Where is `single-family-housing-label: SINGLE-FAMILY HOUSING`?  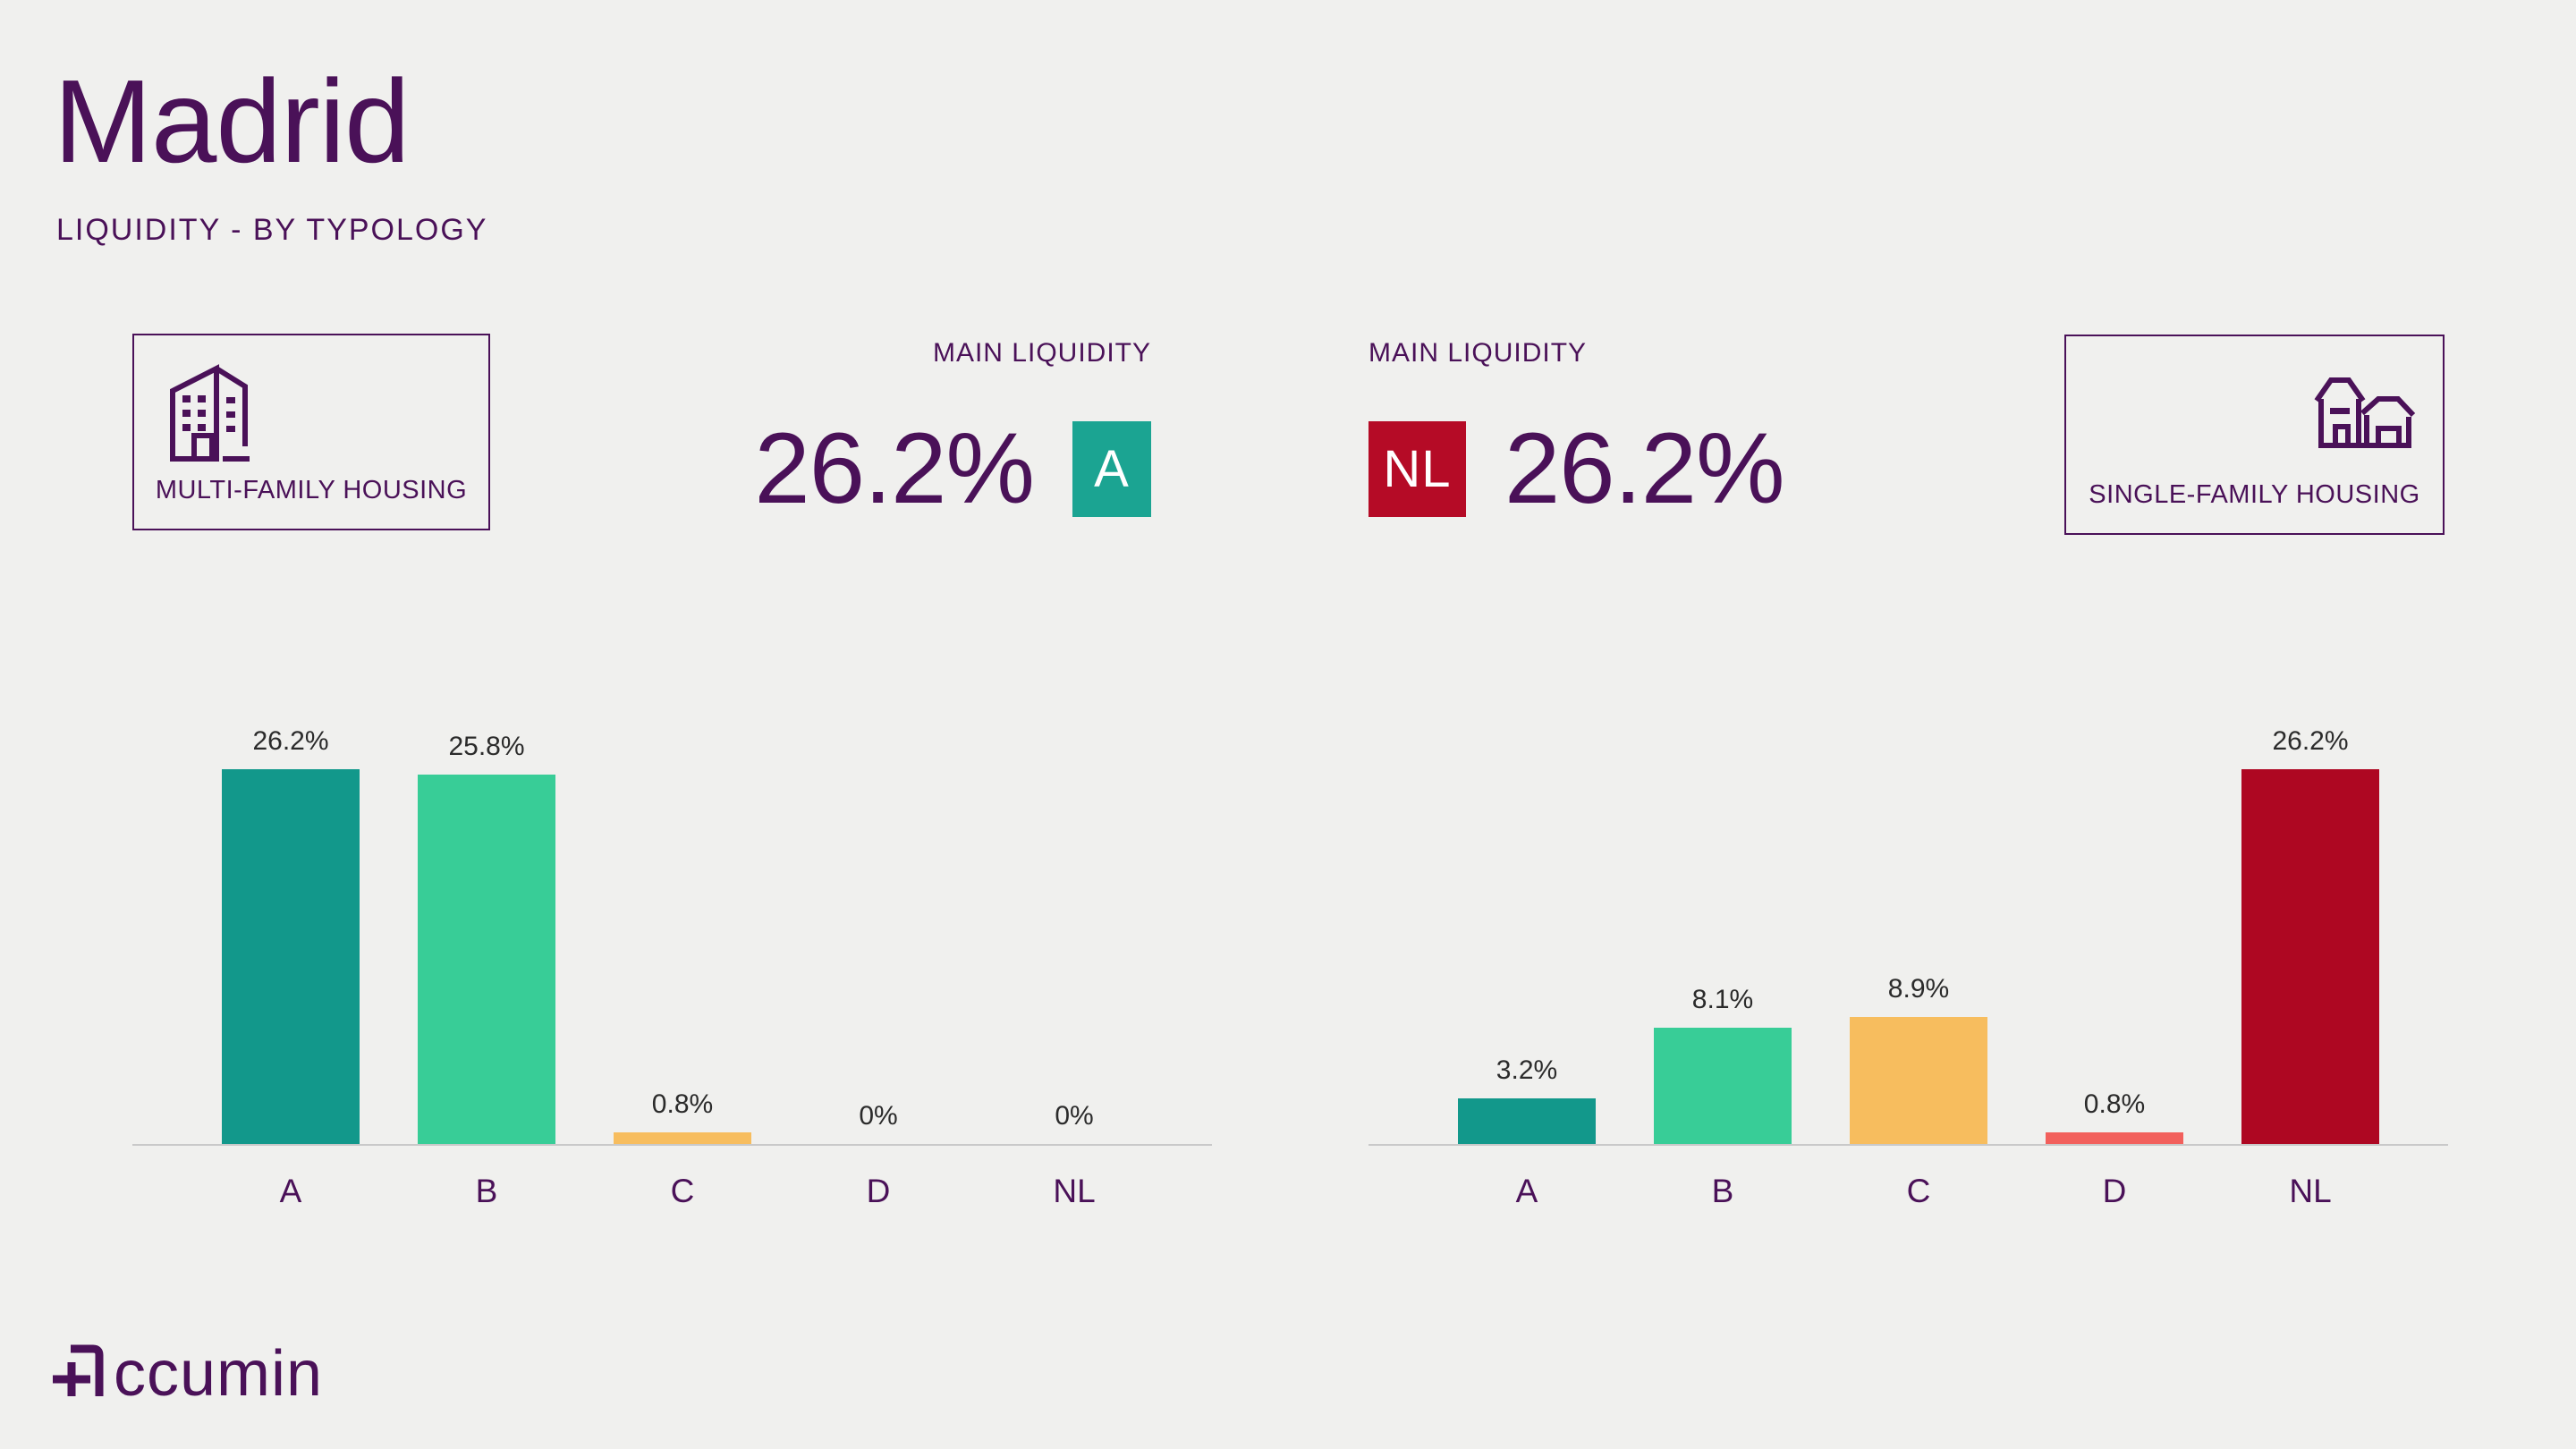
single-family-housing-label: SINGLE-FAMILY HOUSING is located at coordinates (2254, 494).